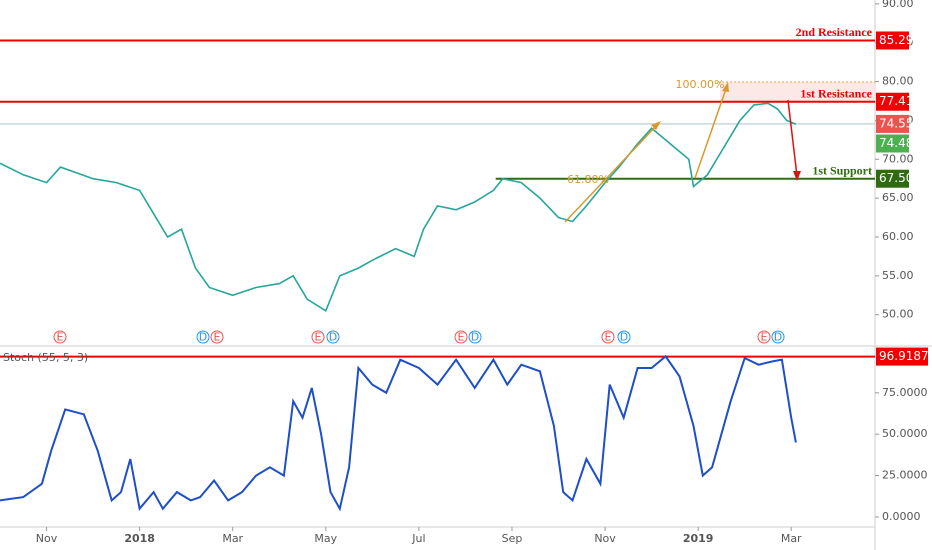 The image size is (932, 550). Describe the element at coordinates (898, 314) in the screenshot. I see `y-tick-label: 50.00` at that location.